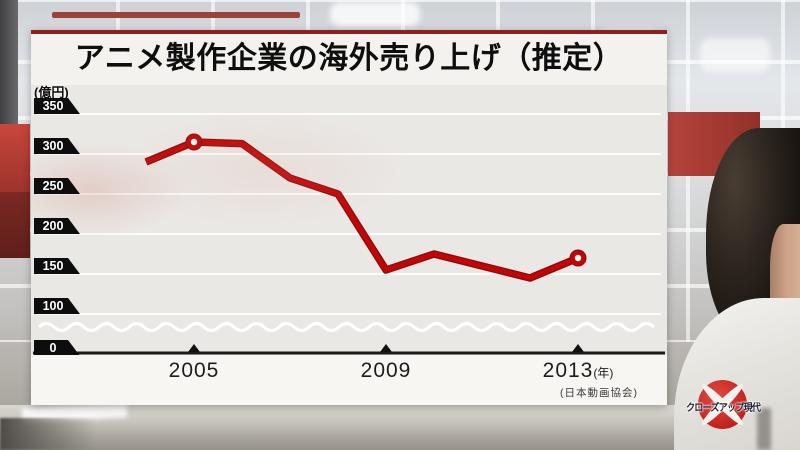 This screenshot has width=800, height=450. I want to click on program-logo: クローズアップ現代, so click(723, 404).